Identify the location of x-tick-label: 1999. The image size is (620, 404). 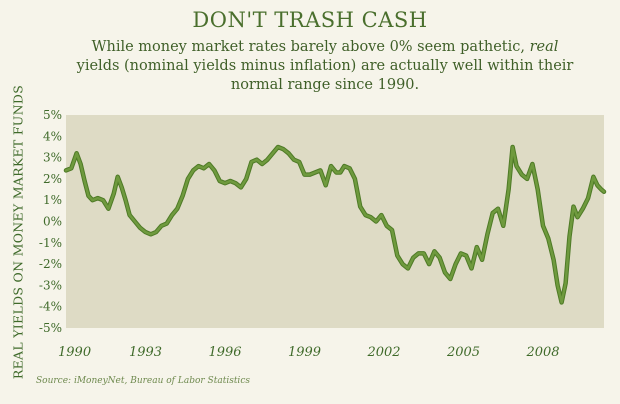
(304, 352).